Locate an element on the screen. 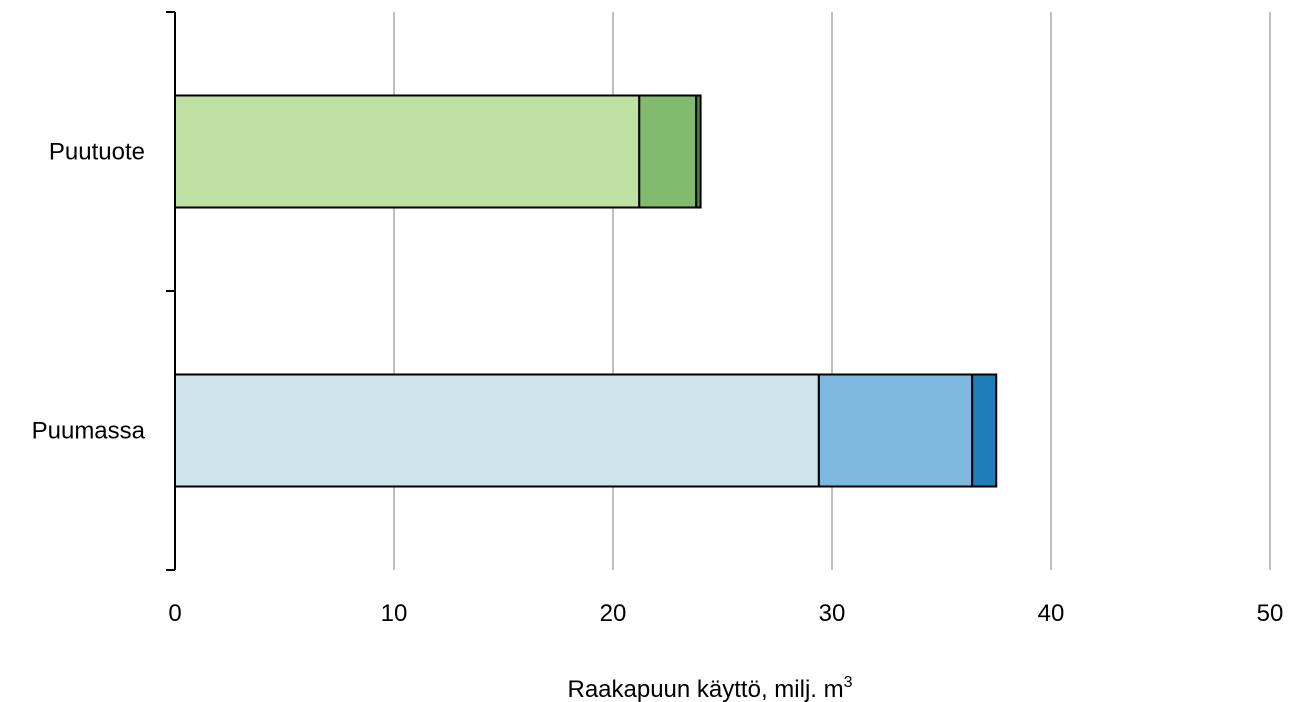 This screenshot has width=1291, height=702. x-tick-label-10: 10 is located at coordinates (394, 613).